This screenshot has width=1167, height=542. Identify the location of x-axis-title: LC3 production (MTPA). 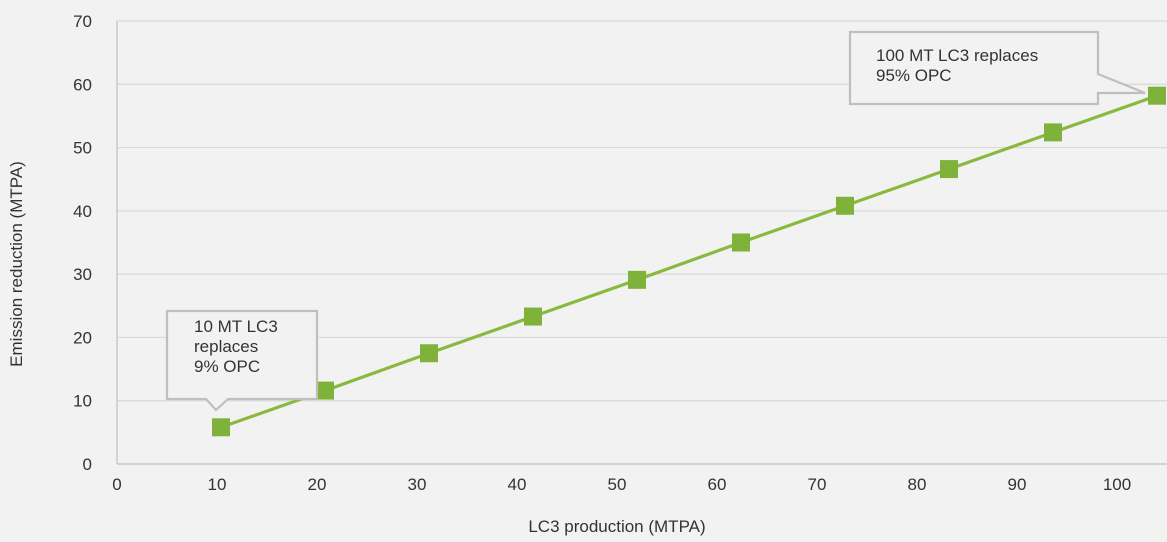
(616, 526).